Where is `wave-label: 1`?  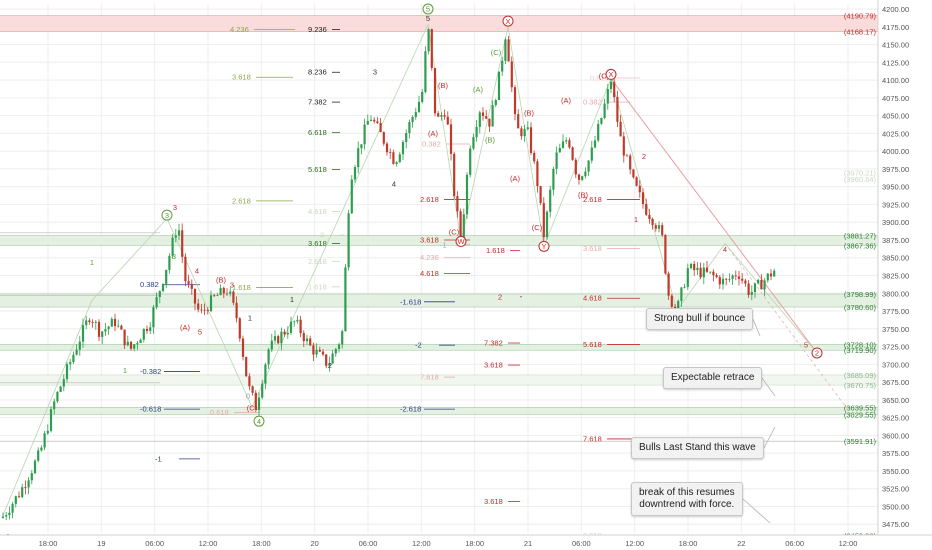
wave-label: 1 is located at coordinates (292, 299).